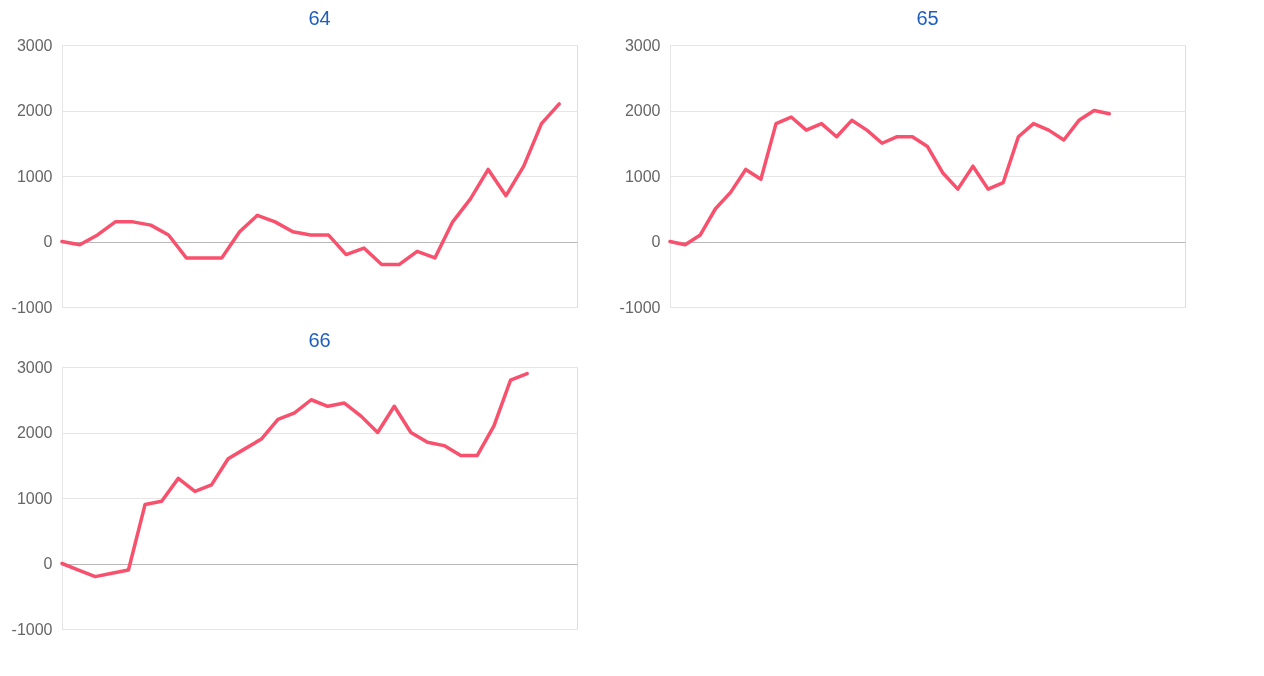  What do you see at coordinates (927, 18) in the screenshot?
I see `chart-title: 65` at bounding box center [927, 18].